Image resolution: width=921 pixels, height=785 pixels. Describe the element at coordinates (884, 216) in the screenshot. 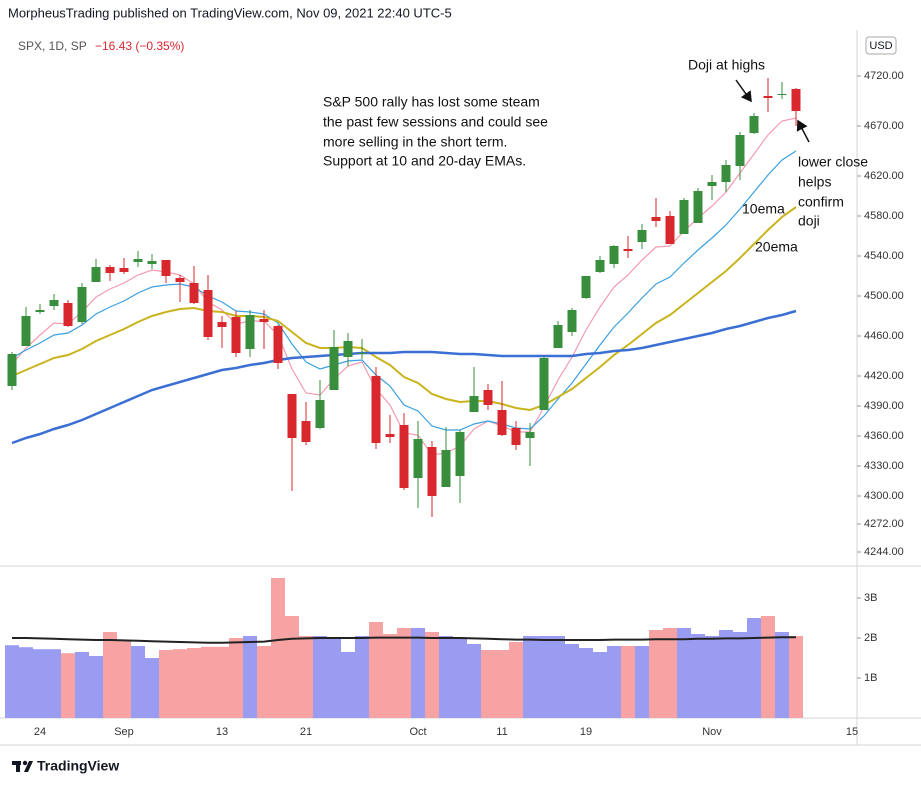

I see `y-tick-label: 4580.00` at that location.